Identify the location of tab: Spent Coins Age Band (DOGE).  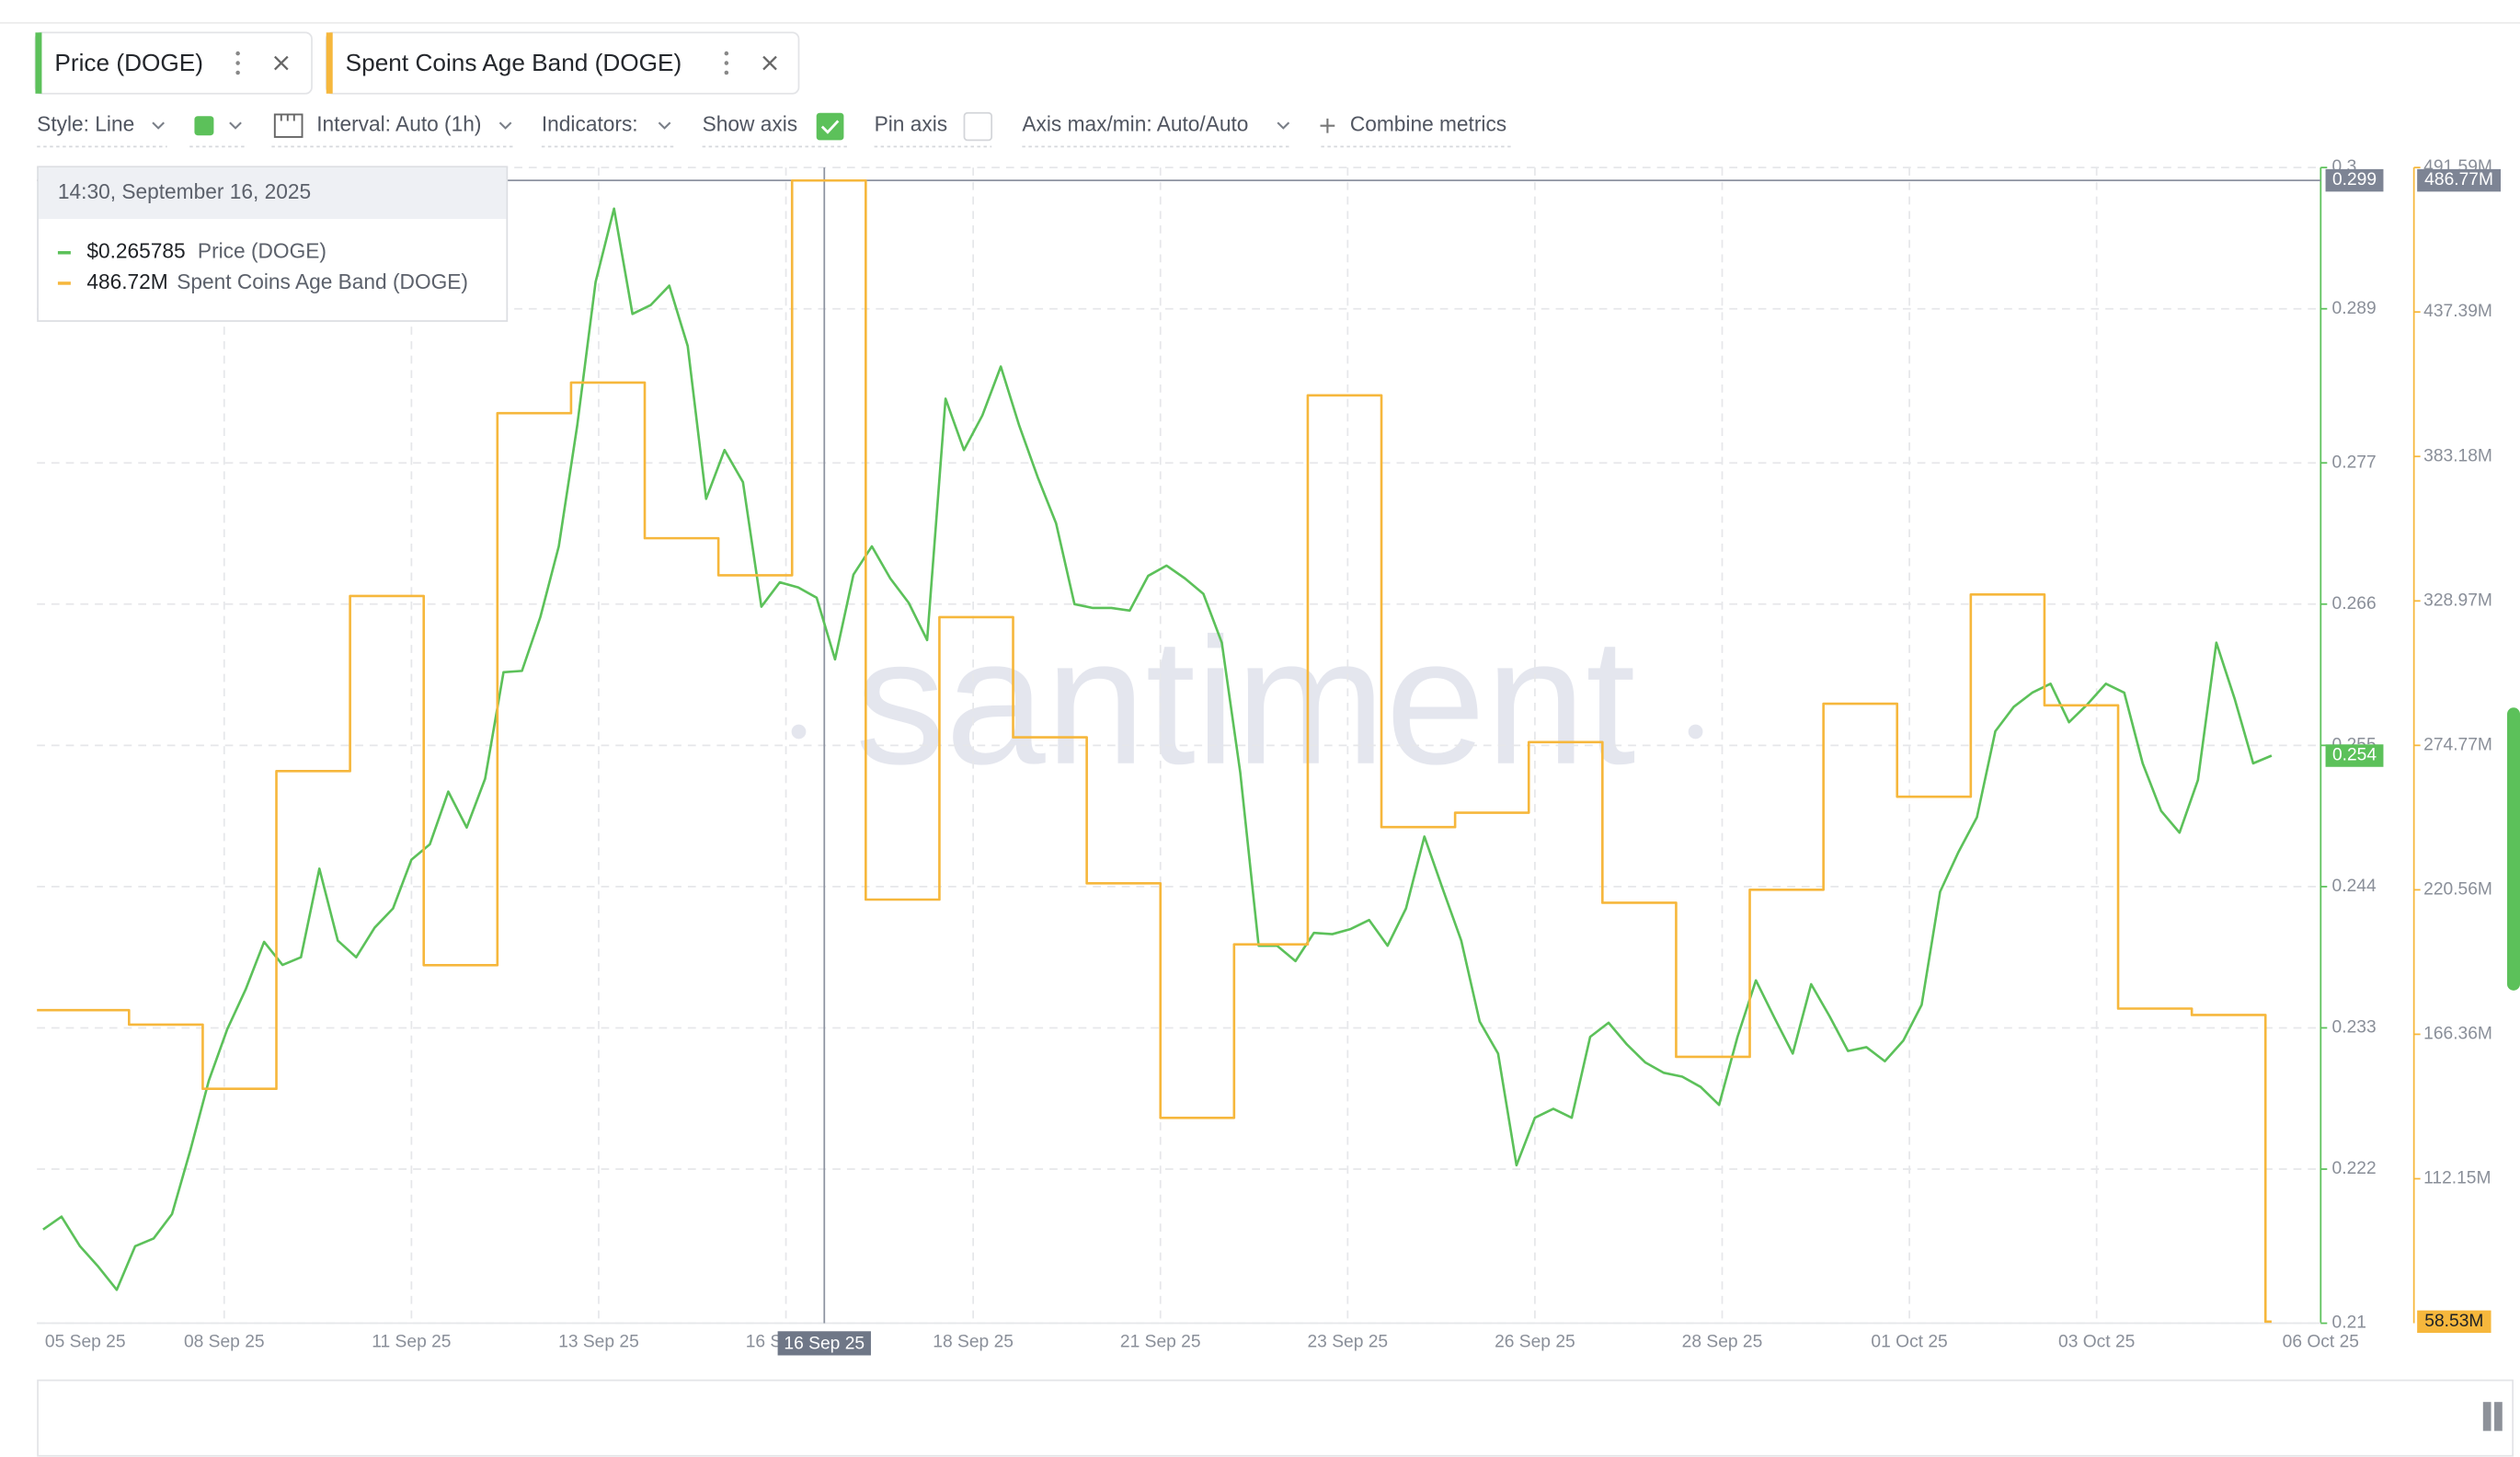
(562, 63).